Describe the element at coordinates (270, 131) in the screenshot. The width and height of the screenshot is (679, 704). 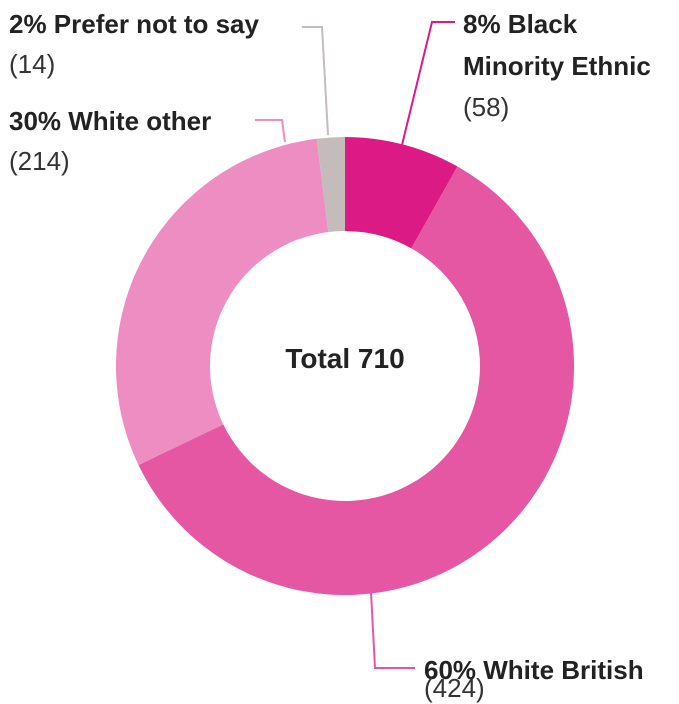
I see `leader-line-white-other` at that location.